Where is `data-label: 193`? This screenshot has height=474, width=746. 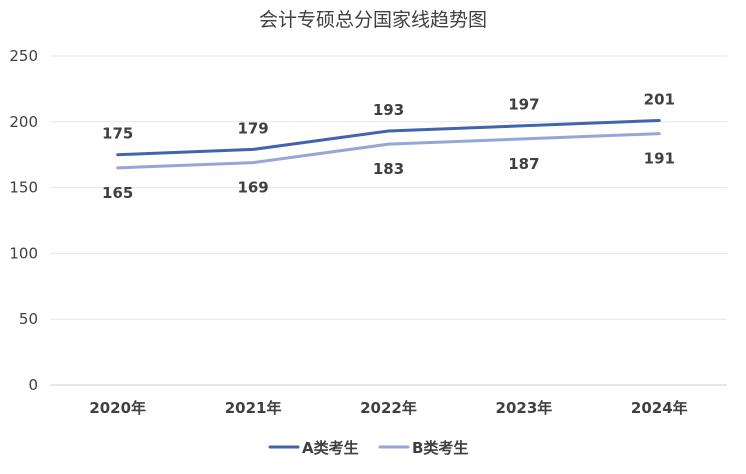
data-label: 193 is located at coordinates (388, 110).